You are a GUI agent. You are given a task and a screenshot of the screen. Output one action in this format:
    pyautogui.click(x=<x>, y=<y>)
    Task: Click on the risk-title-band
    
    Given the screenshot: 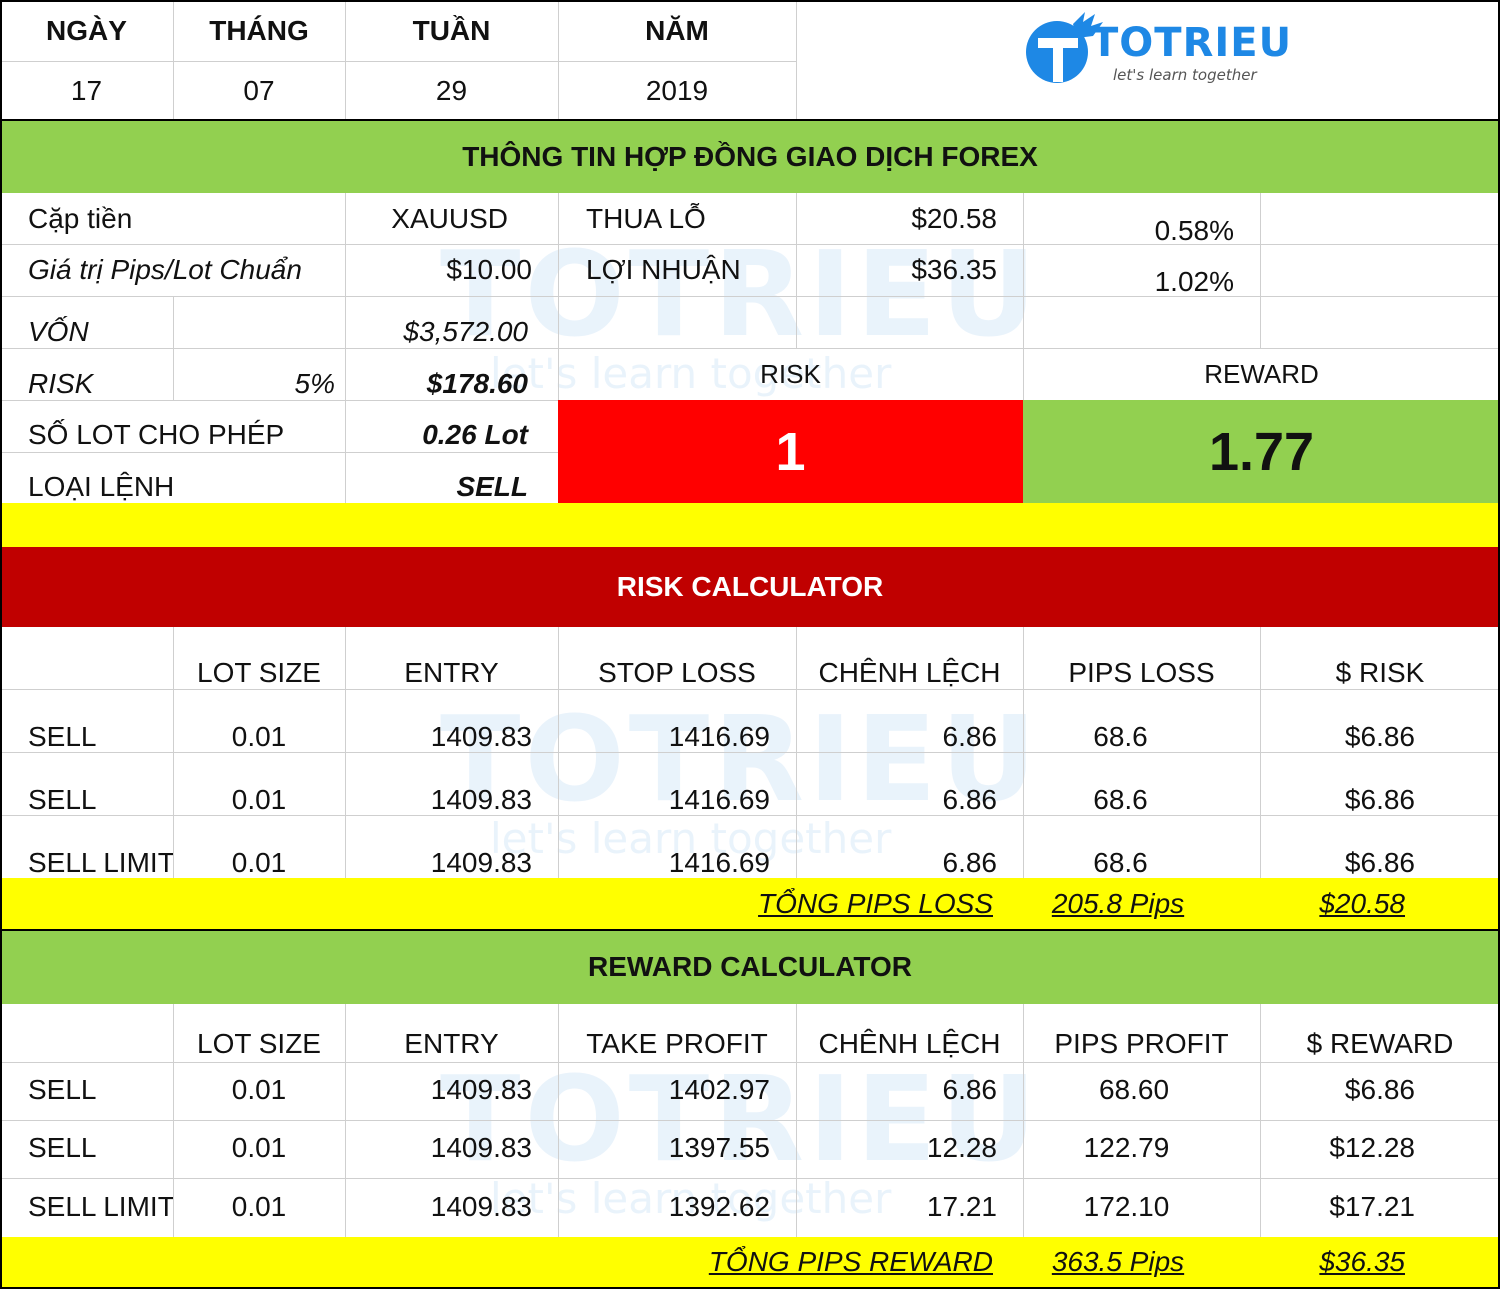 What is the action you would take?
    pyautogui.click(x=750, y=587)
    